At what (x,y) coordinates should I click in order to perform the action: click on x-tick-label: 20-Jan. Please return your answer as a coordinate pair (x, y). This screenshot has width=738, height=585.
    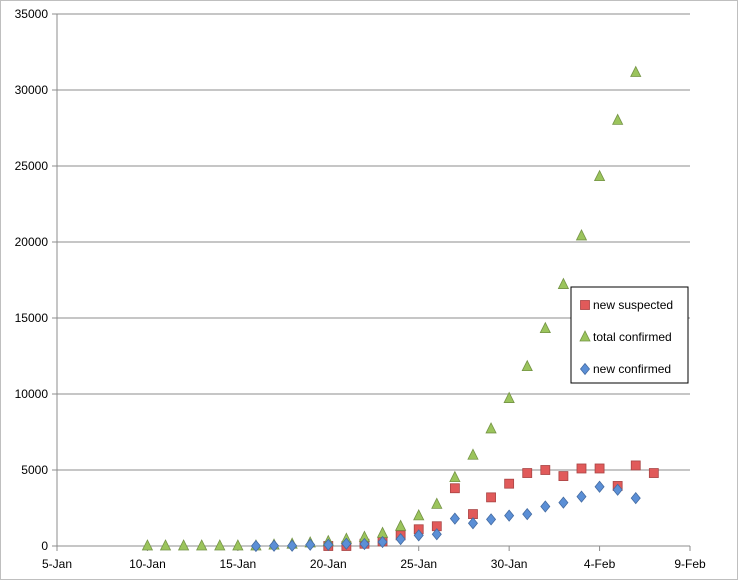
    Looking at the image, I should click on (328, 564).